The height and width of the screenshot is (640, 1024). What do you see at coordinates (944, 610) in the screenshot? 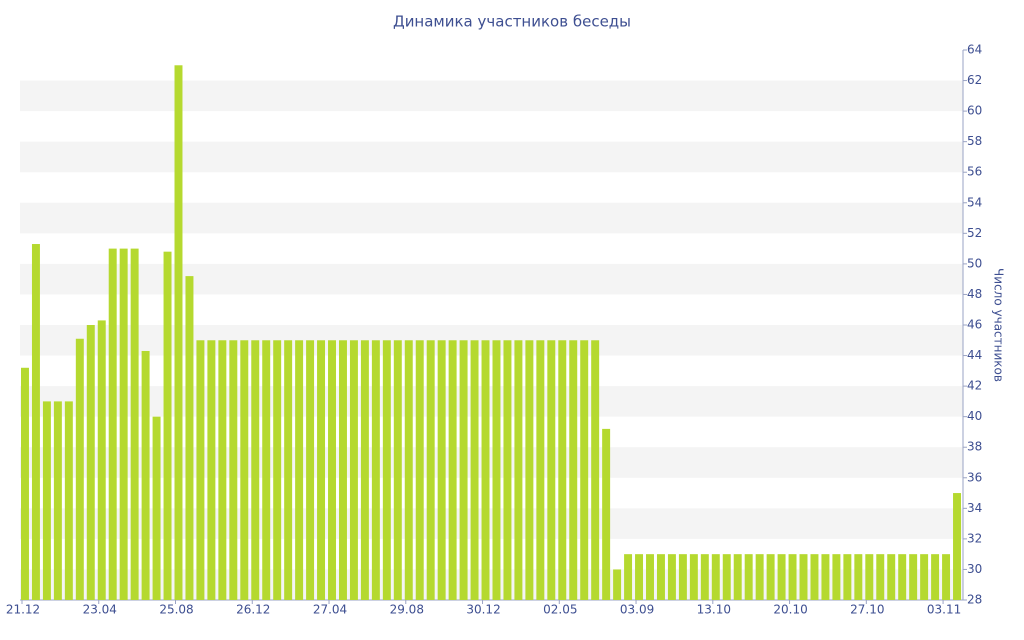
I see `x-tick-label: 03.11` at bounding box center [944, 610].